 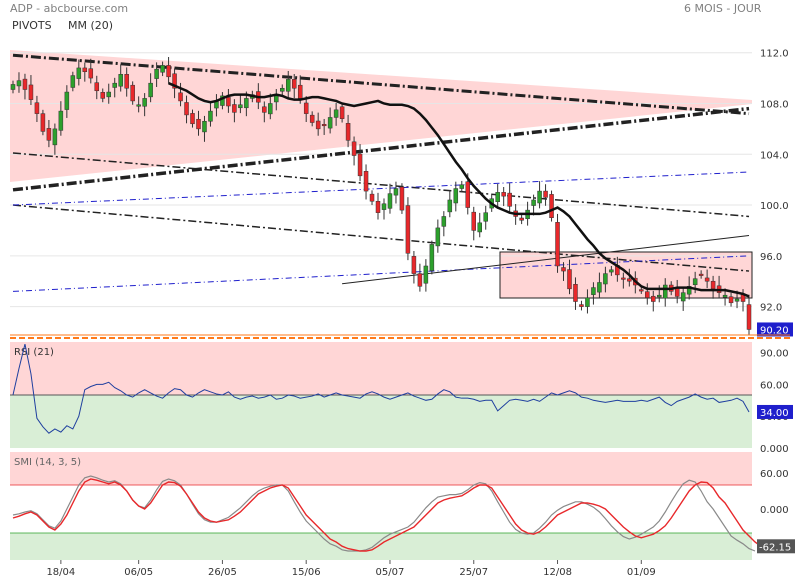 I want to click on rsi-last-label: 34.00, so click(x=774, y=413).